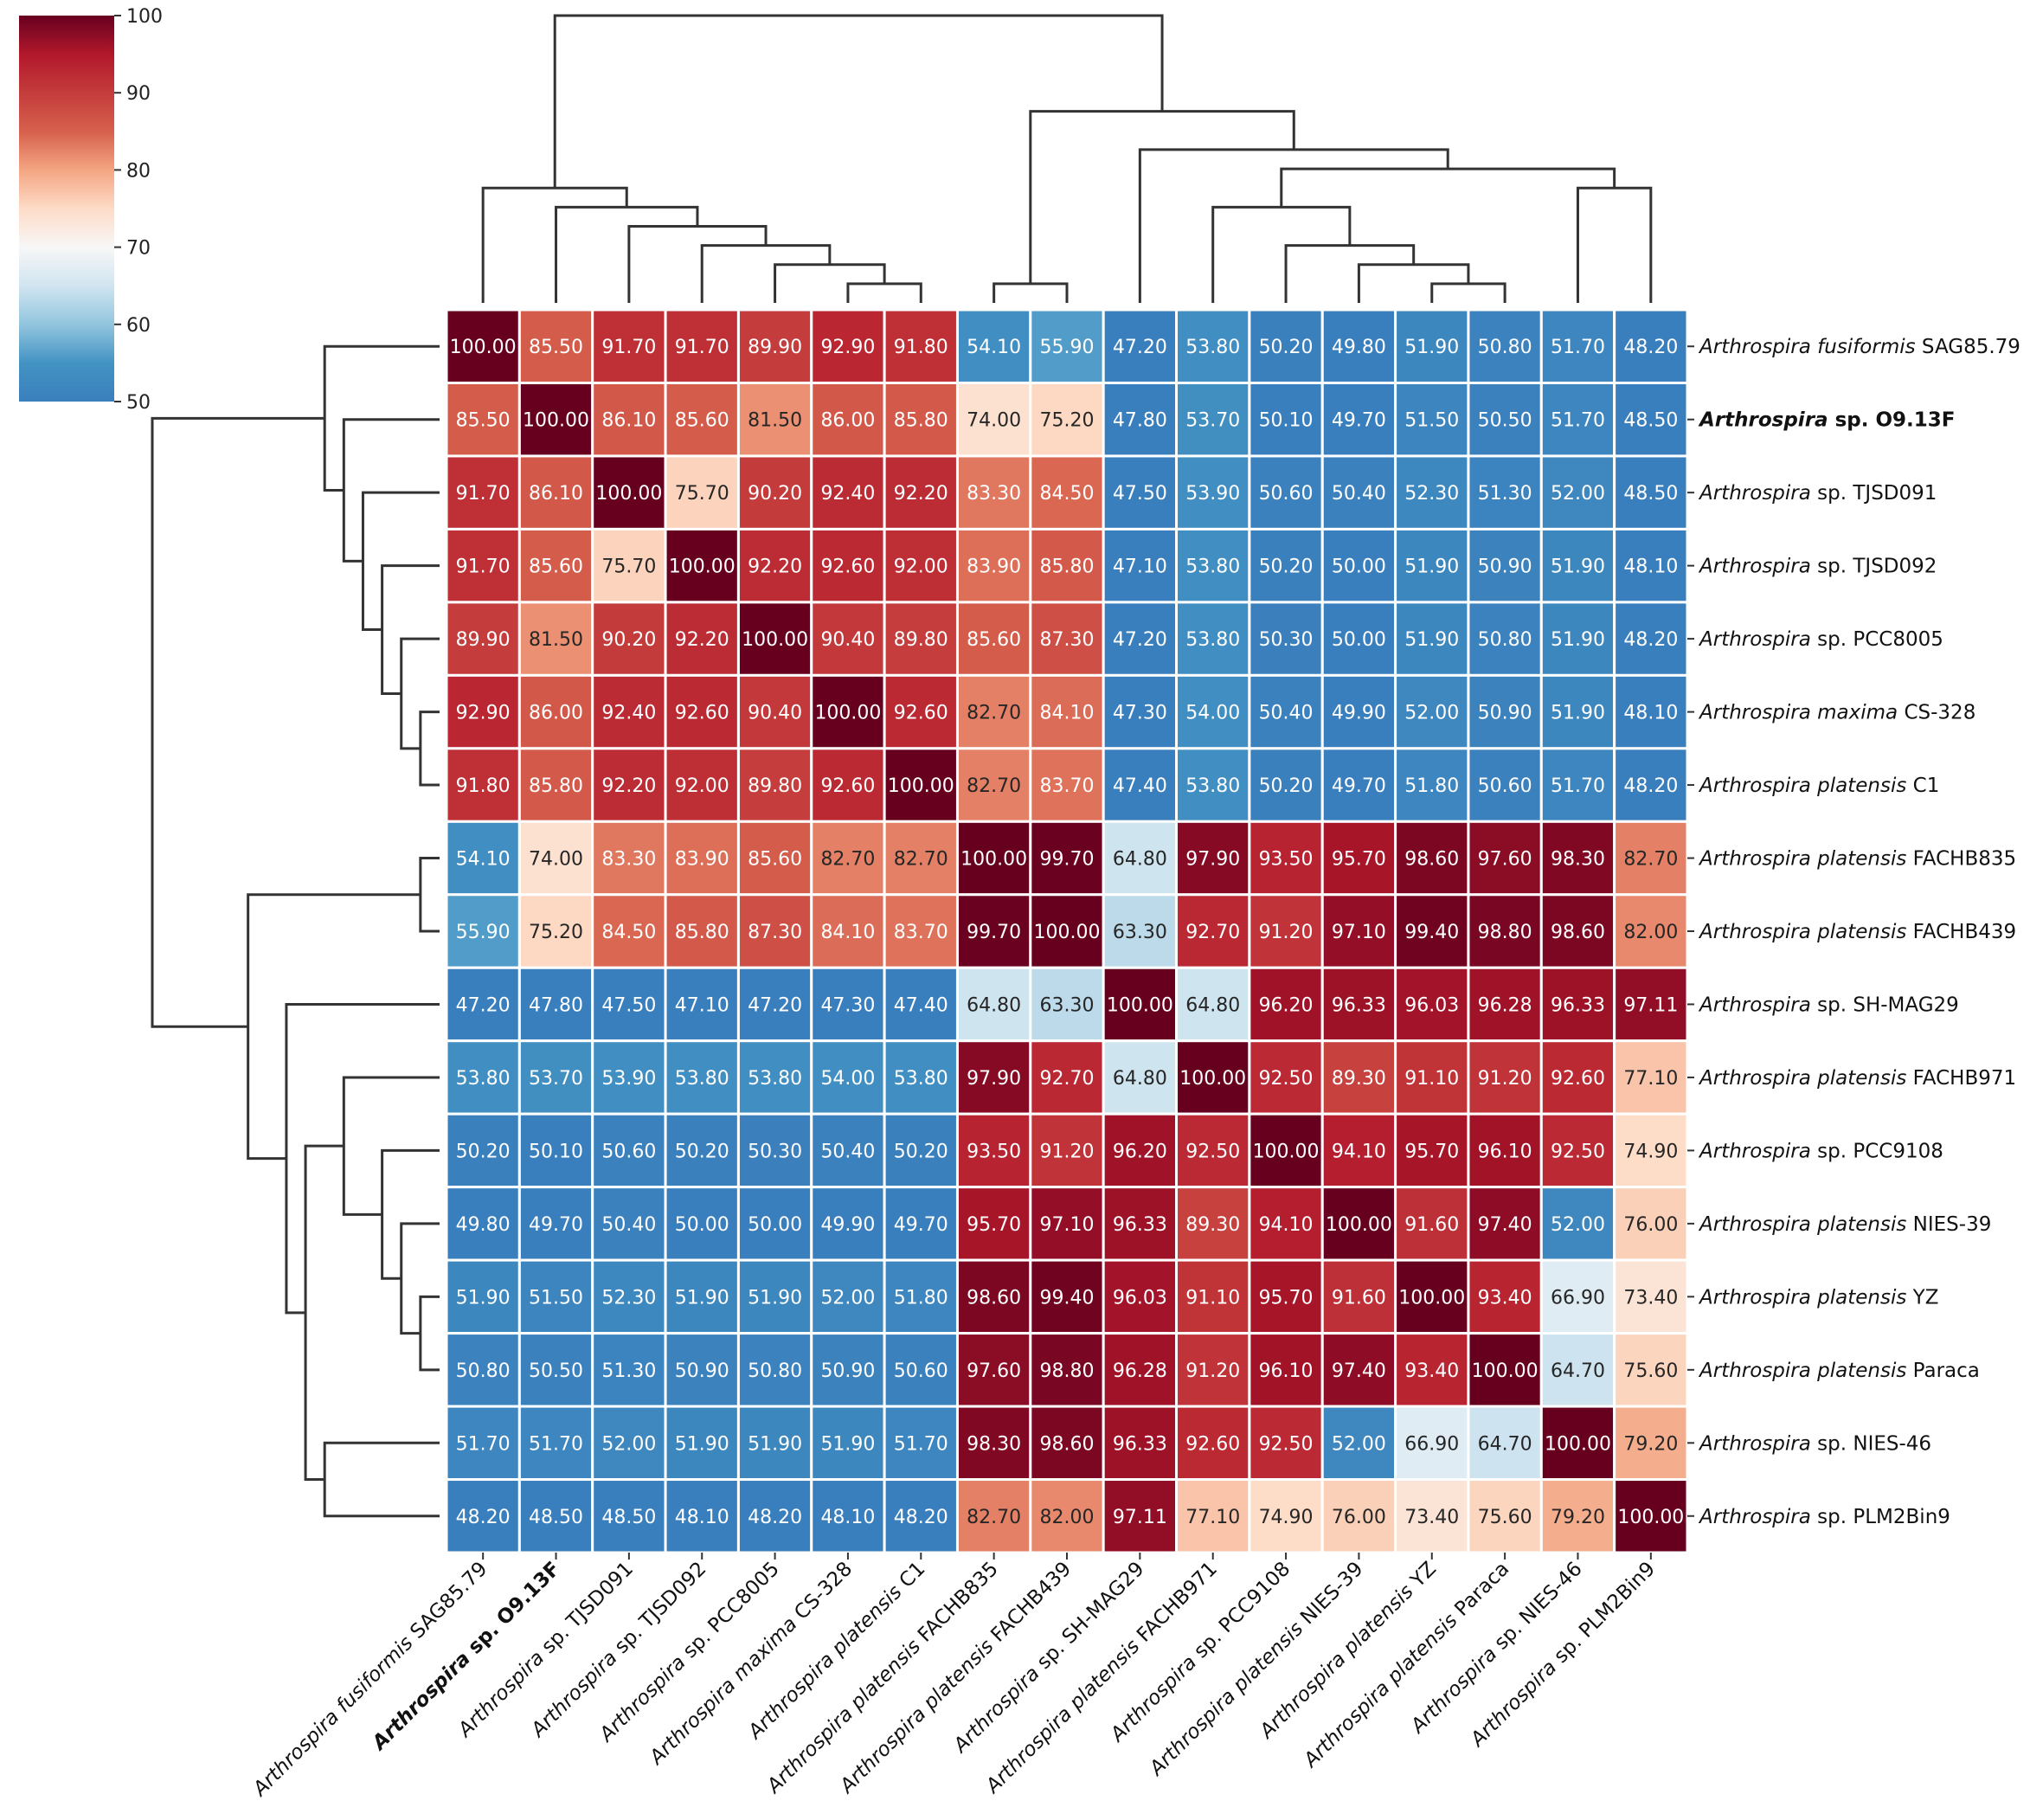 This screenshot has height=1820, width=2030. What do you see at coordinates (1212, 1298) in the screenshot?
I see `heatmap-value: 91.10` at bounding box center [1212, 1298].